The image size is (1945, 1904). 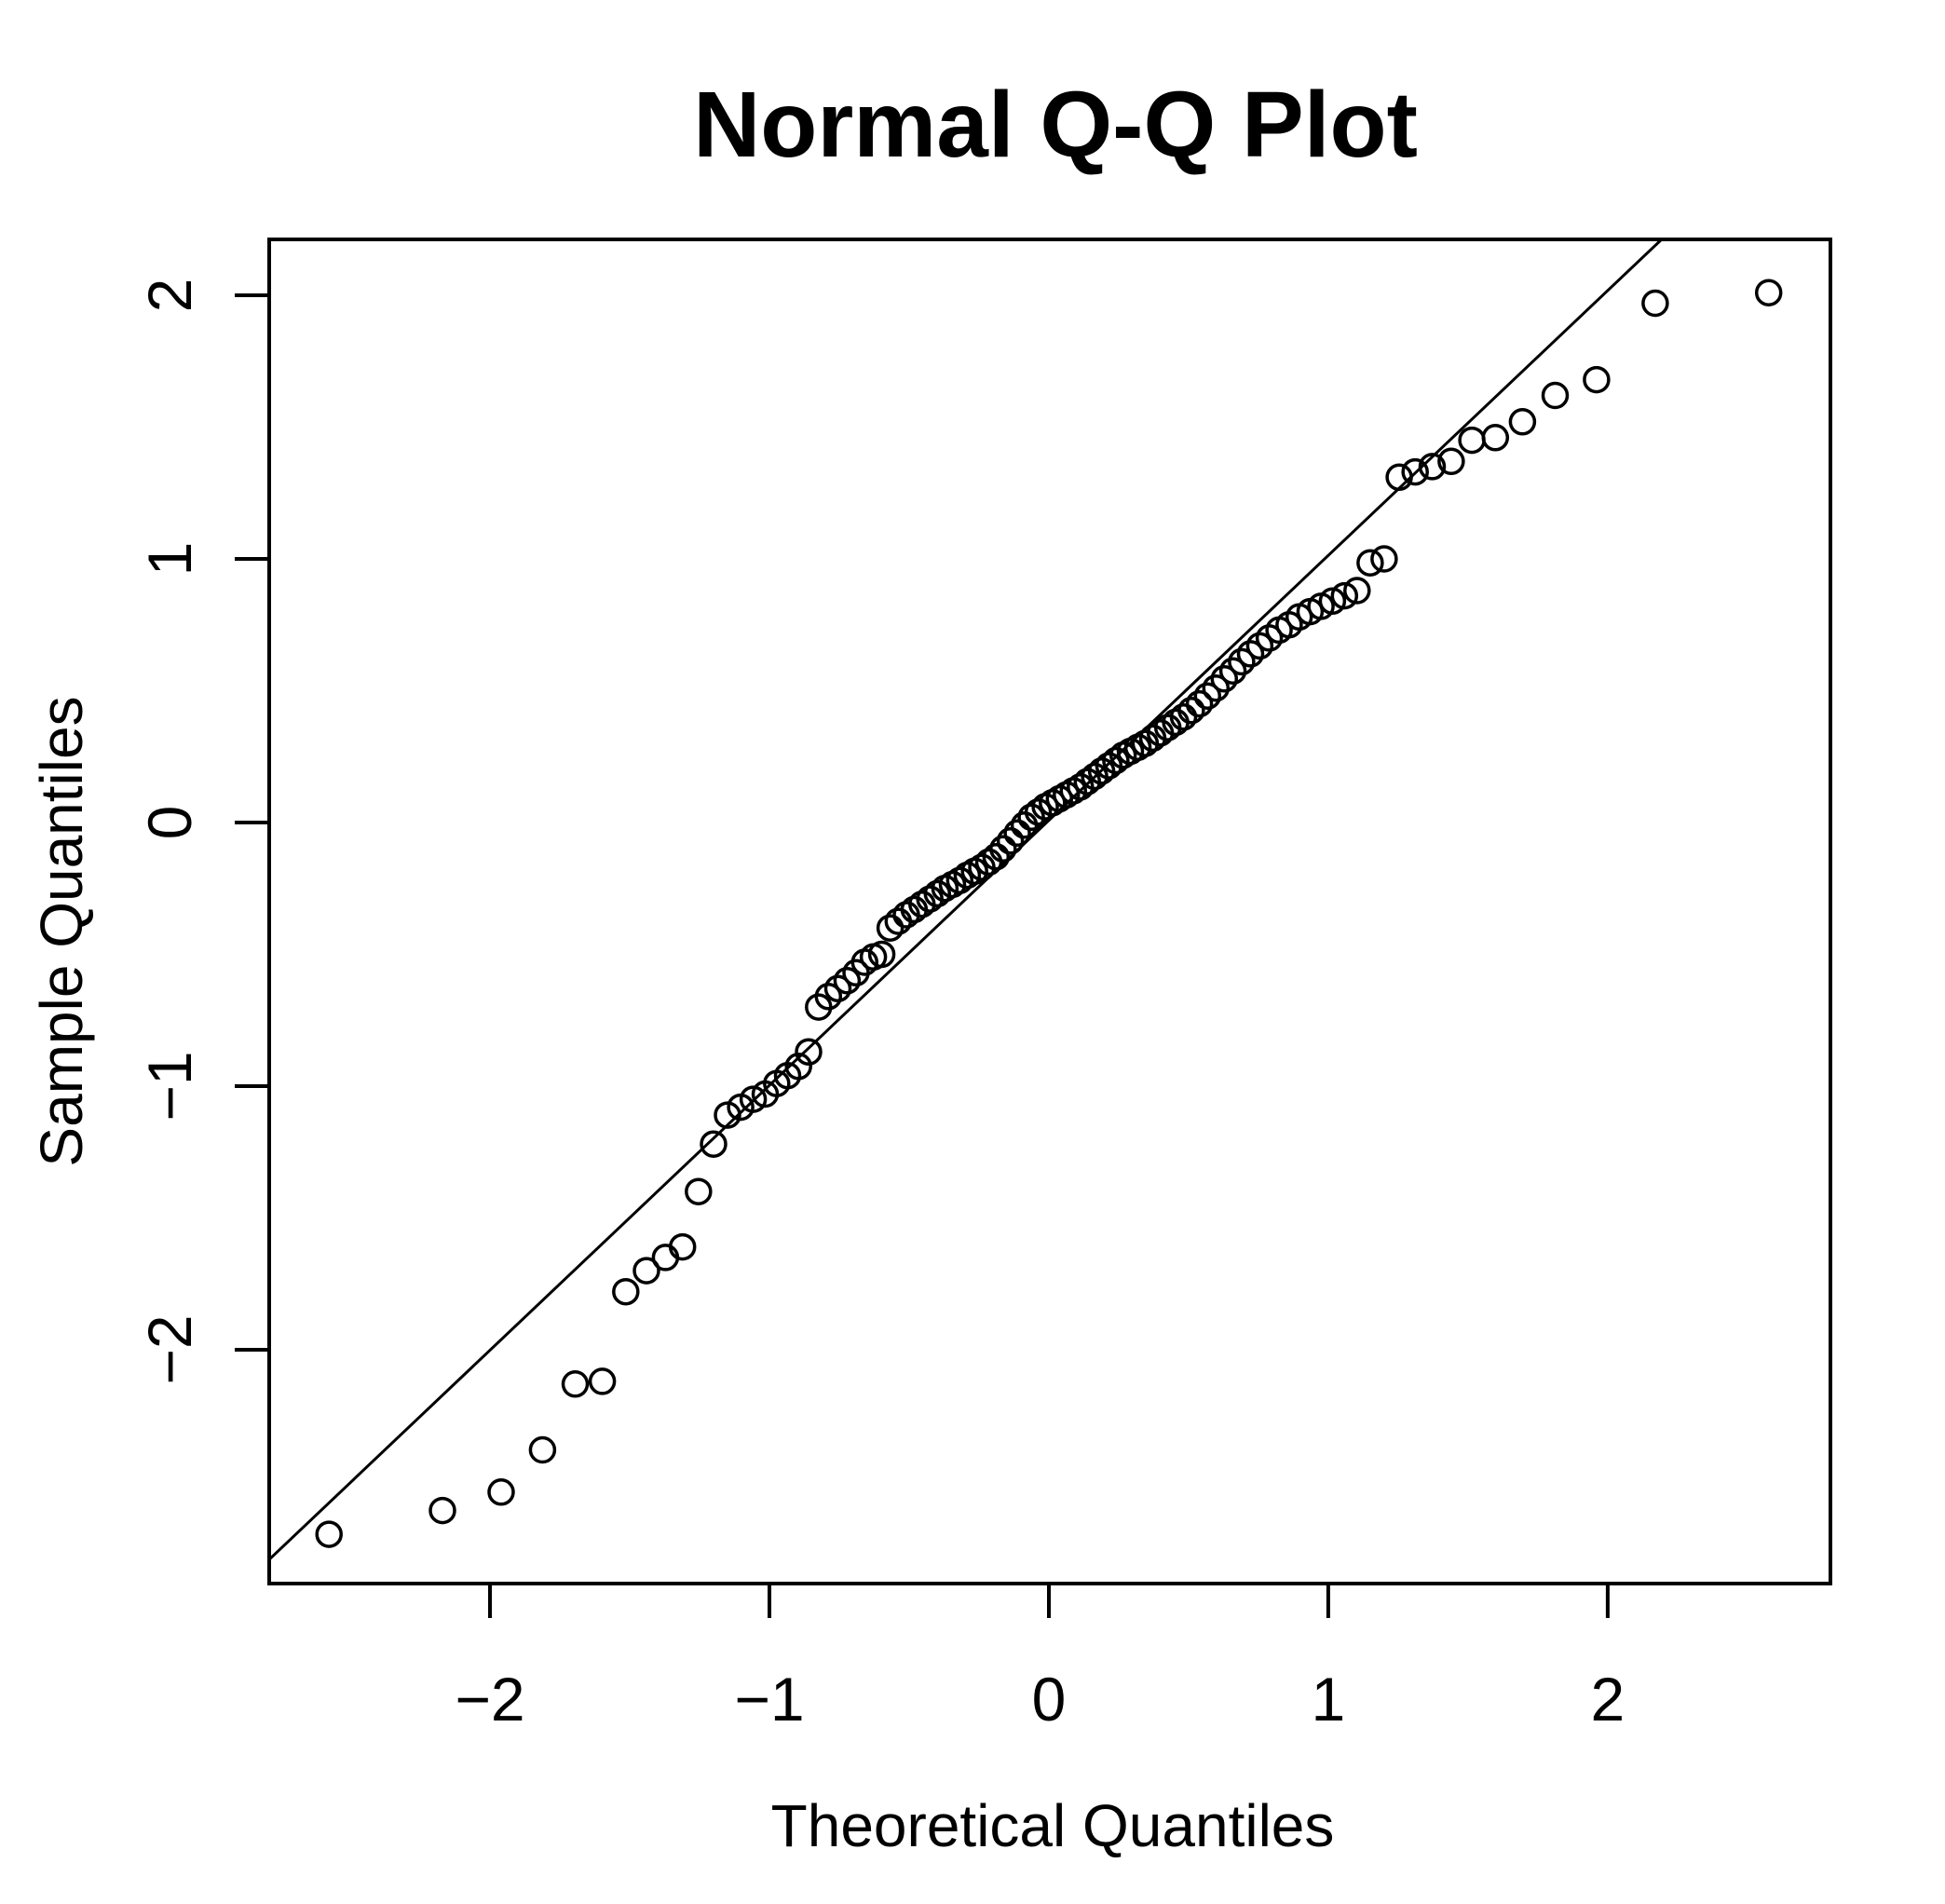 I want to click on y-tick-label: −2, so click(x=169, y=1349).